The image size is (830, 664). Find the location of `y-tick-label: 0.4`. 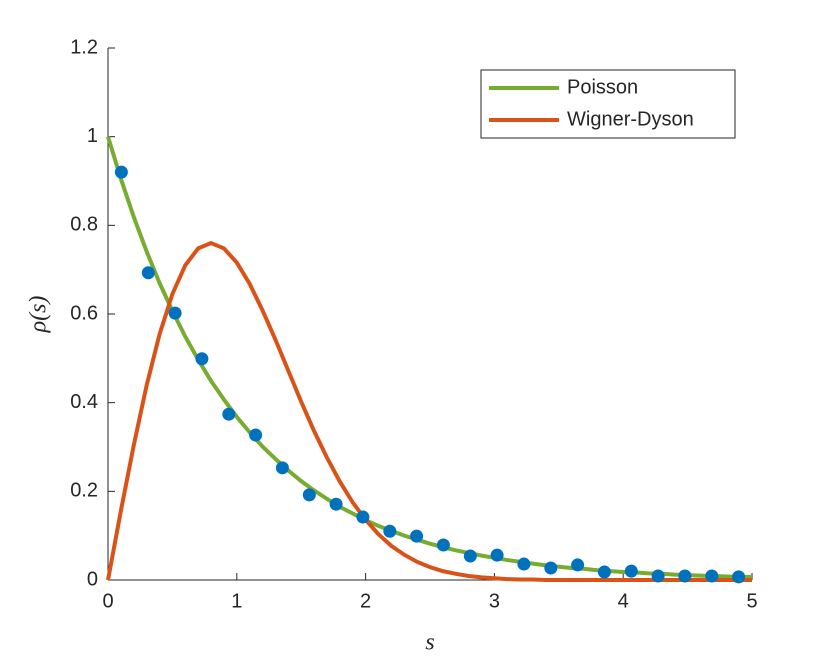

y-tick-label: 0.4 is located at coordinates (84, 402).